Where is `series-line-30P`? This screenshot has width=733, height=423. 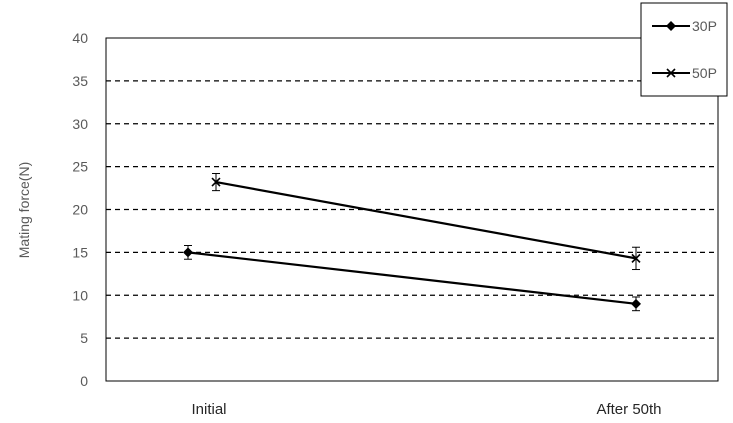 series-line-30P is located at coordinates (412, 278).